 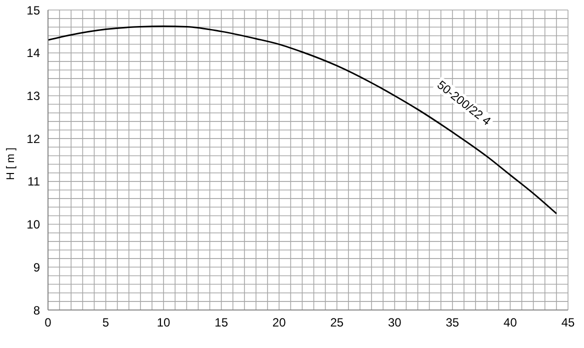 What do you see at coordinates (33, 10) in the screenshot?
I see `y-tick-label: 15` at bounding box center [33, 10].